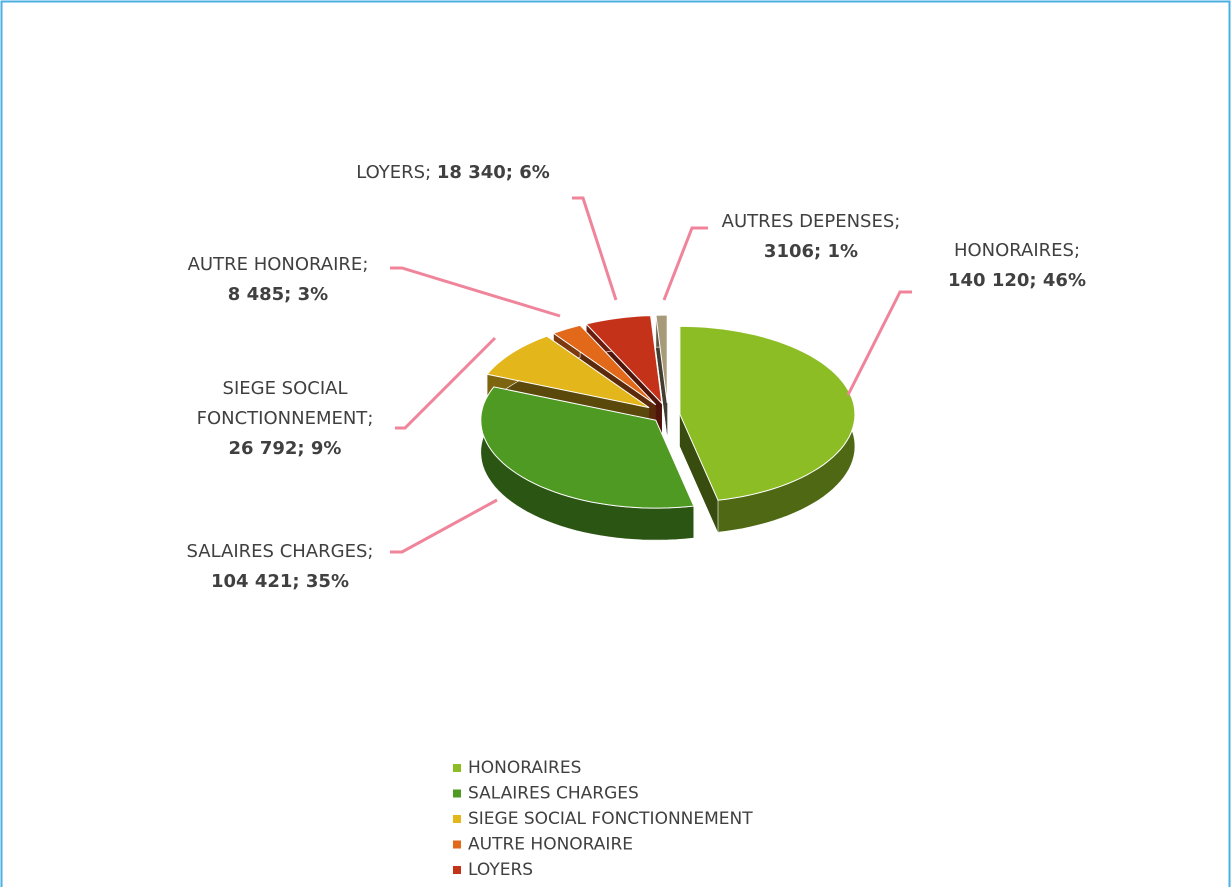 The height and width of the screenshot is (887, 1231). What do you see at coordinates (808, 221) in the screenshot?
I see `label-category: AUTRES DEPENSES` at bounding box center [808, 221].